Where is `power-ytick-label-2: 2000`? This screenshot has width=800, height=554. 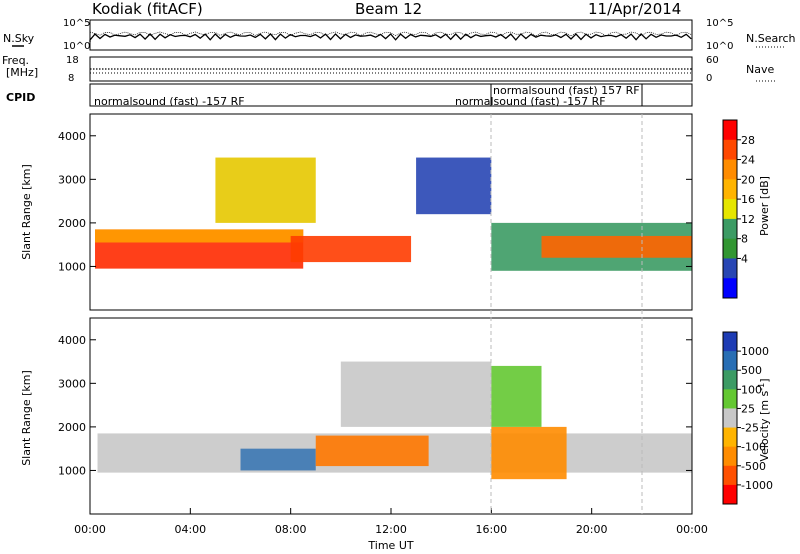 power-ytick-label-2: 2000 is located at coordinates (72, 223).